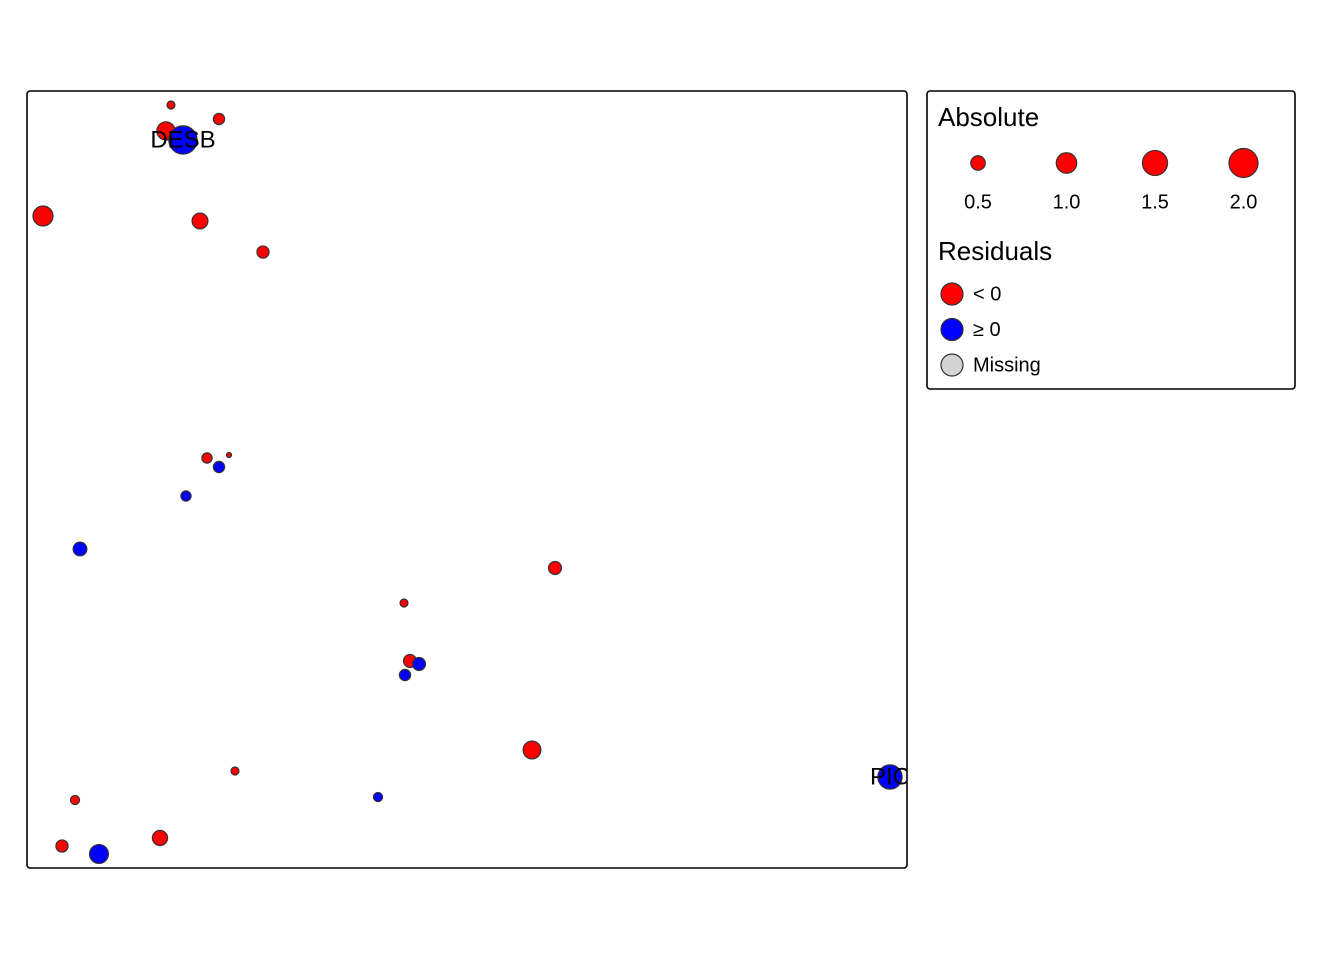 The height and width of the screenshot is (960, 1344). What do you see at coordinates (1067, 202) in the screenshot?
I see `size-legend-label: 1.0` at bounding box center [1067, 202].